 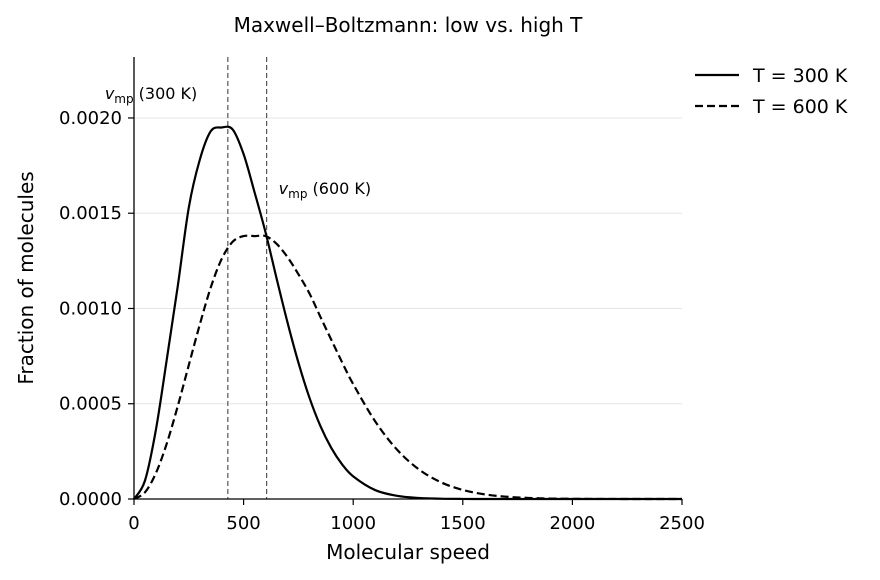 I want to click on chart-title: Maxwell–Boltzmann: low vs. high T, so click(x=409, y=25).